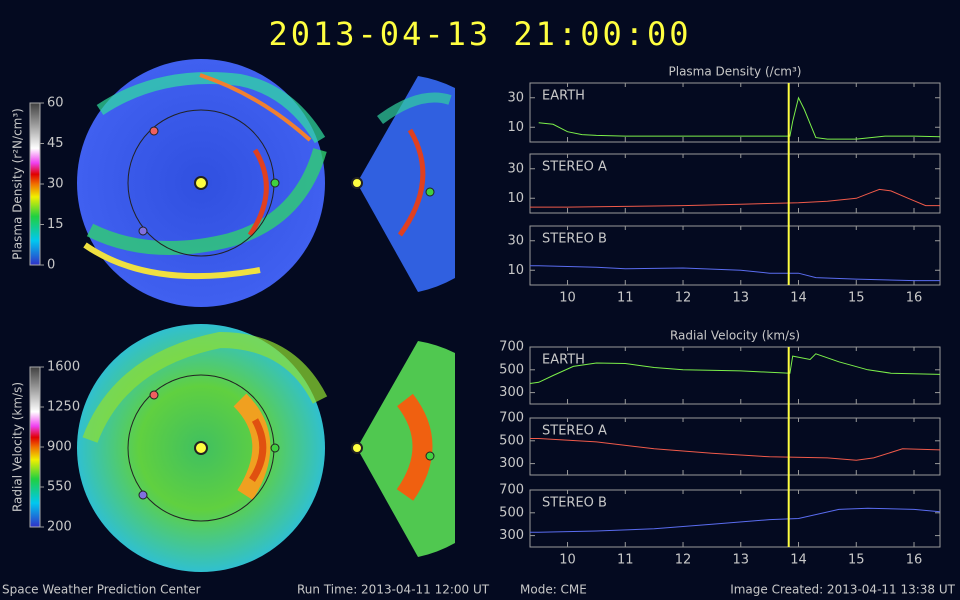 This screenshot has width=960, height=600. What do you see at coordinates (842, 590) in the screenshot?
I see `footer-created: Image Created: 2013-04-11 13:38 UT` at bounding box center [842, 590].